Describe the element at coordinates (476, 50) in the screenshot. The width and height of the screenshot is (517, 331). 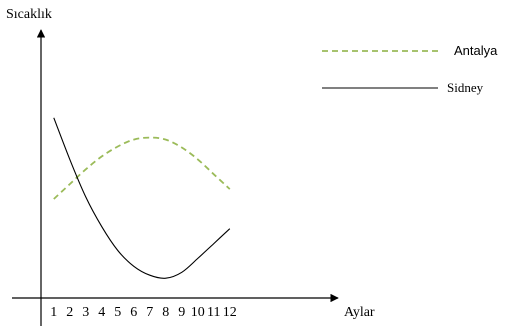
I see `legend-label-antalya: Antalya` at that location.